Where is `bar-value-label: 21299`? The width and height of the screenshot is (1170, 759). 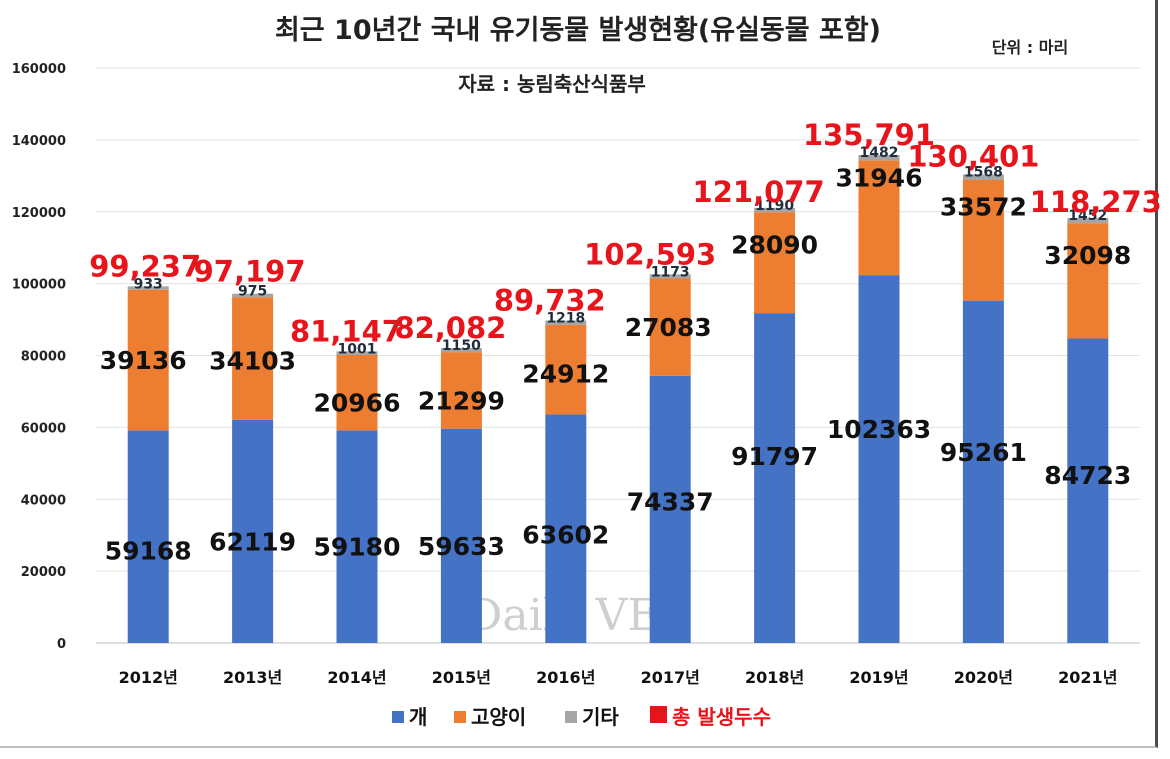 bar-value-label: 21299 is located at coordinates (461, 400).